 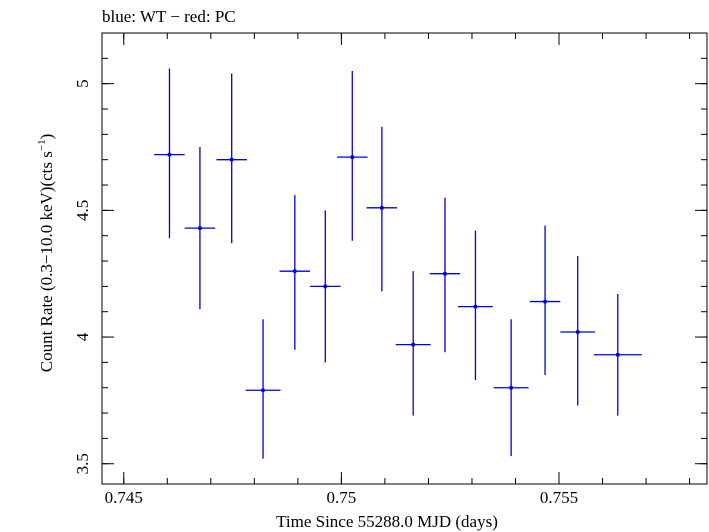 What do you see at coordinates (82, 463) in the screenshot?
I see `y-tick-label: 3.5` at bounding box center [82, 463].